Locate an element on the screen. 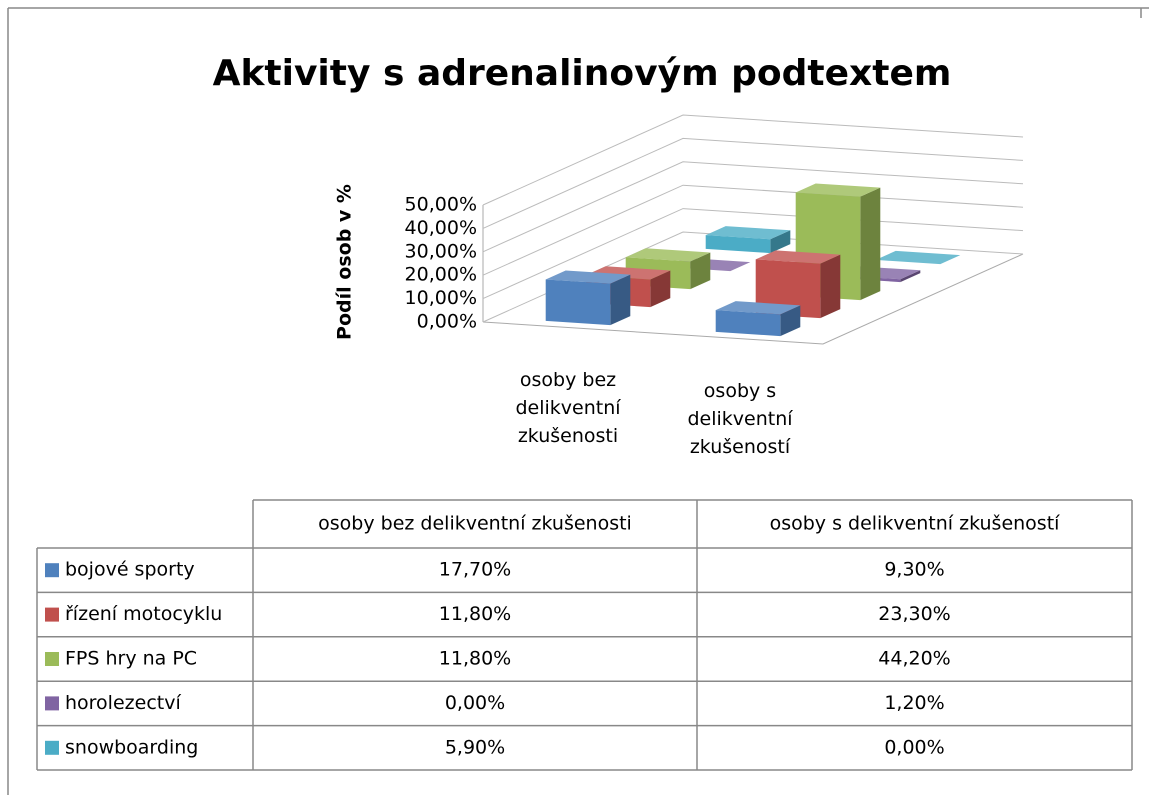  y-tick-label: 10,00% is located at coordinates (441, 298).